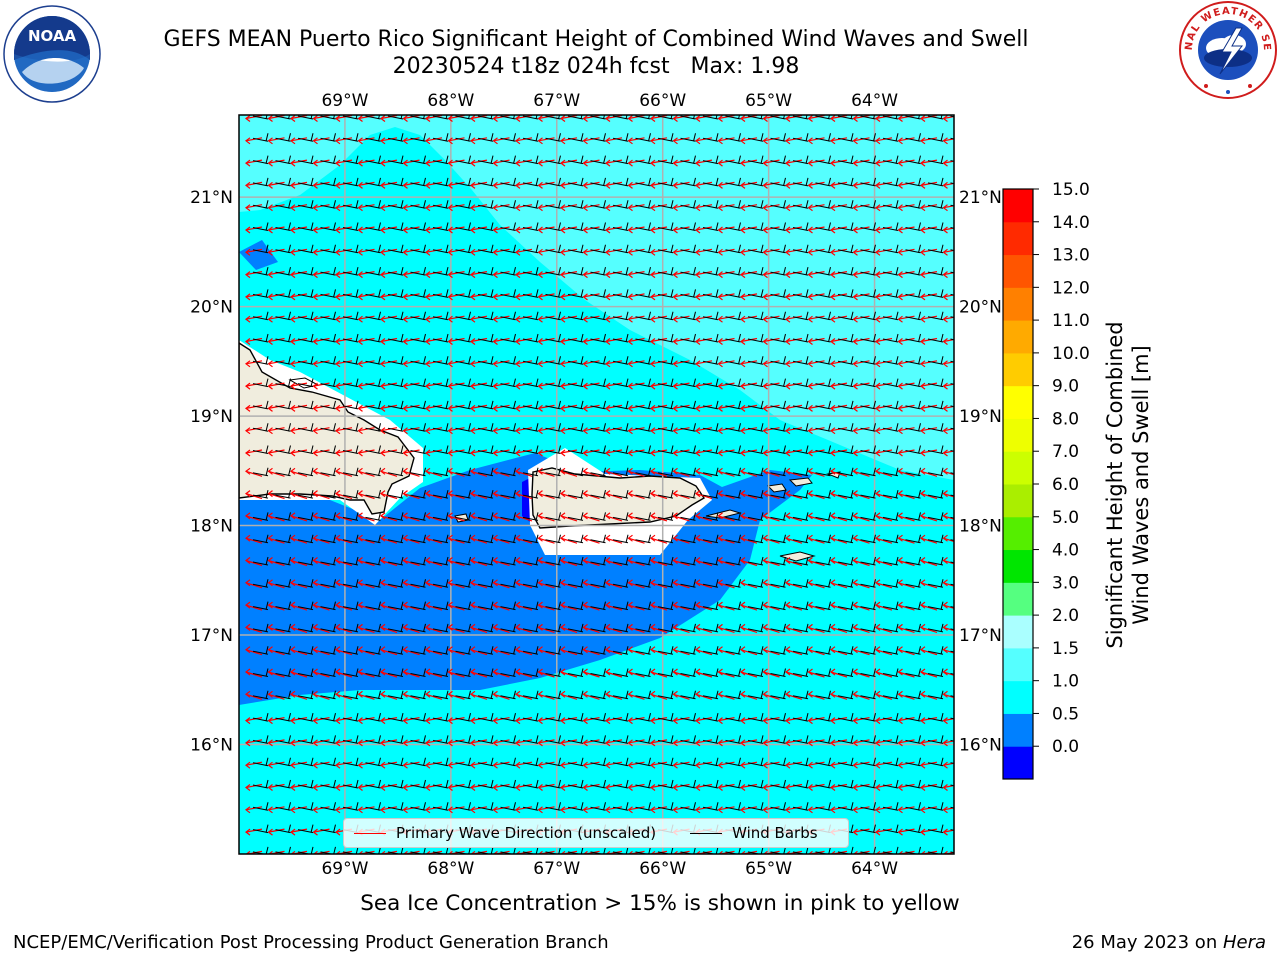 This screenshot has height=960, width=1280. What do you see at coordinates (775, 833) in the screenshot?
I see `legend-wind-barbs-label: Wind Barbs` at bounding box center [775, 833].